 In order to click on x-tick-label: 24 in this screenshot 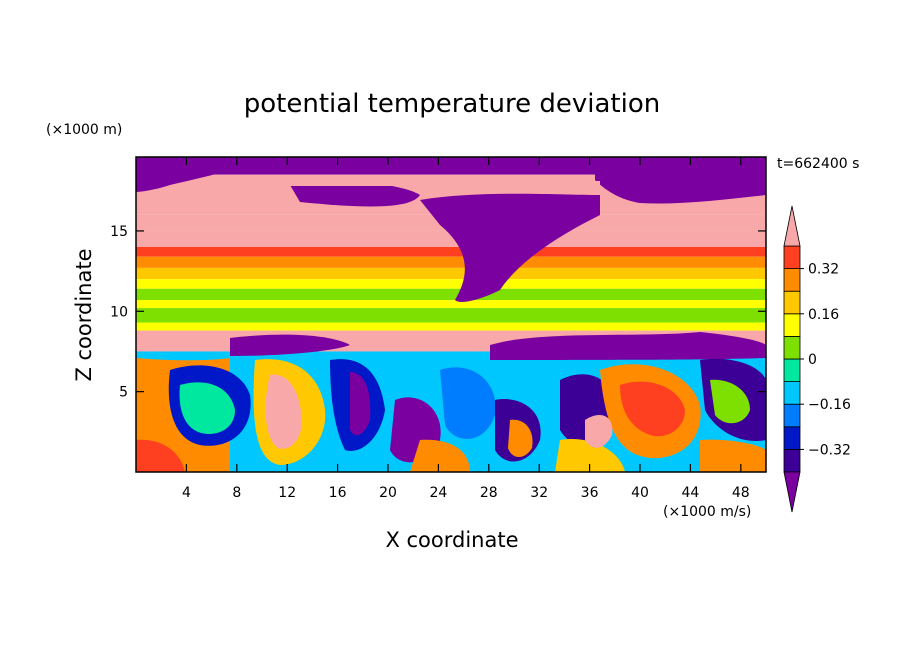, I will do `click(438, 493)`.